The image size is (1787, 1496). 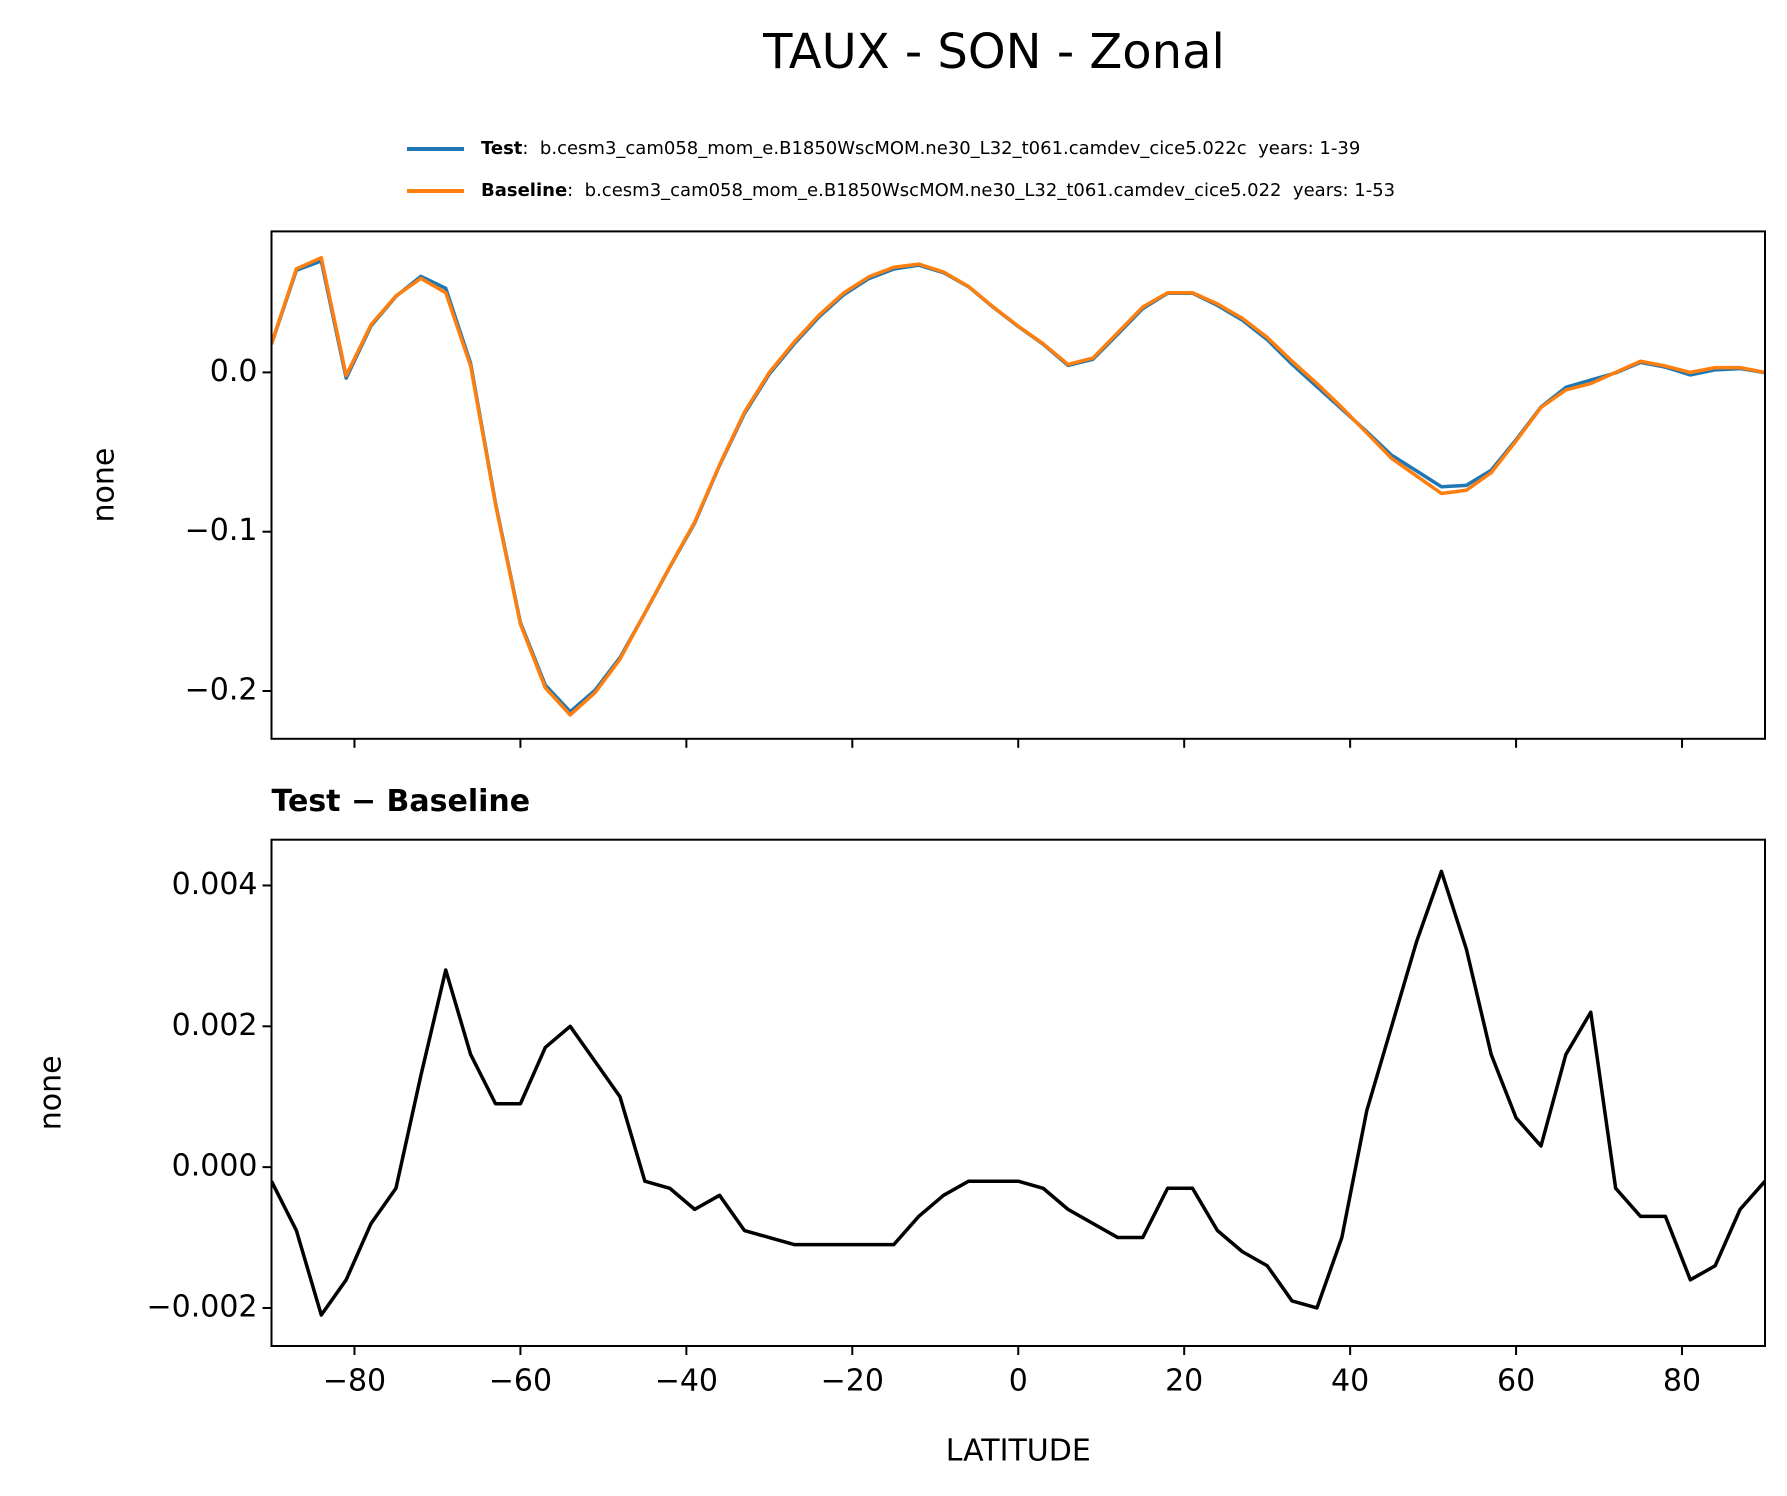 I want to click on legend-name: Baseline, so click(x=524, y=190).